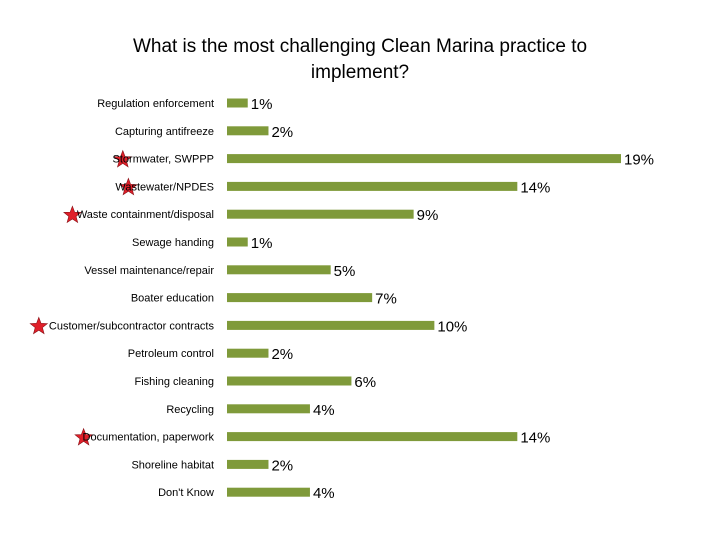 Image resolution: width=720 pixels, height=540 pixels. What do you see at coordinates (172, 465) in the screenshot?
I see `category-label: Shoreline habitat` at bounding box center [172, 465].